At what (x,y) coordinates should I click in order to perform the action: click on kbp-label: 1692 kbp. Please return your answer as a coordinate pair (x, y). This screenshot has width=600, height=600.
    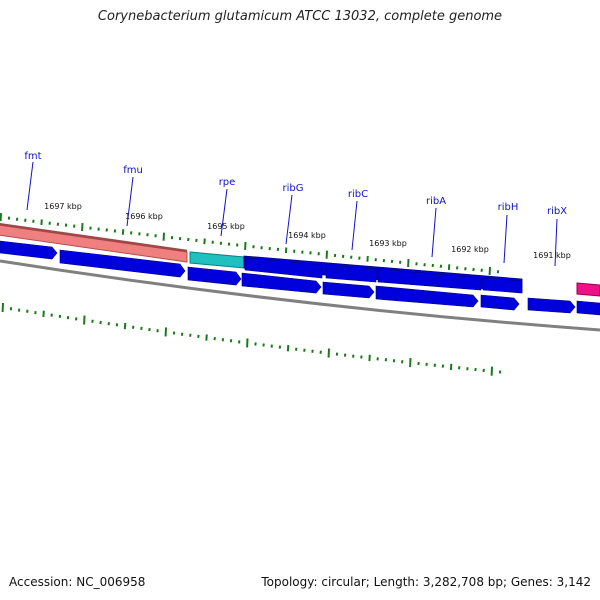
    Looking at the image, I should click on (470, 249).